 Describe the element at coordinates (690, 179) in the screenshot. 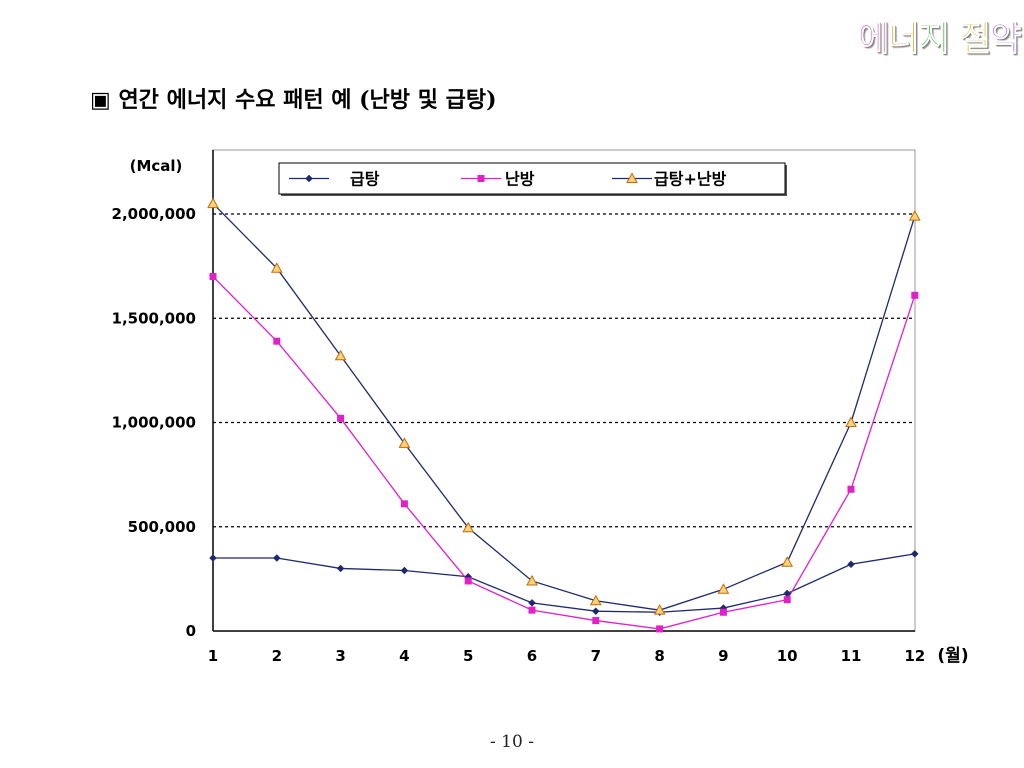

I see `legend-label: 급탕+난방` at that location.